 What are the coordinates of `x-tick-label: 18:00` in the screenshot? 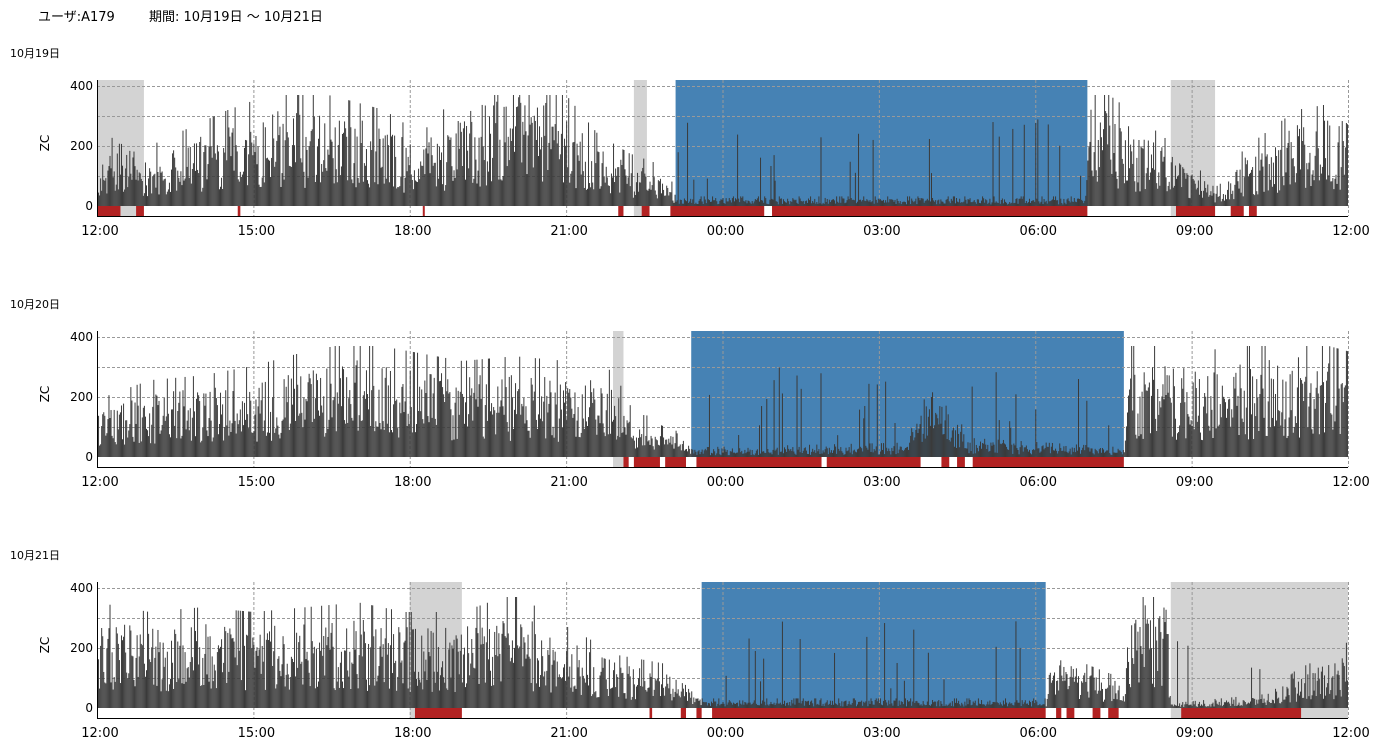 It's located at (412, 482).